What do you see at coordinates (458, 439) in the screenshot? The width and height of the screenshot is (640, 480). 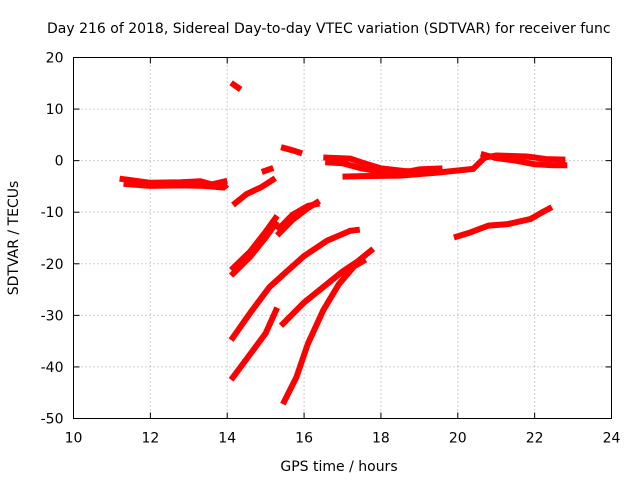 I see `x-tick-label: 20` at bounding box center [458, 439].